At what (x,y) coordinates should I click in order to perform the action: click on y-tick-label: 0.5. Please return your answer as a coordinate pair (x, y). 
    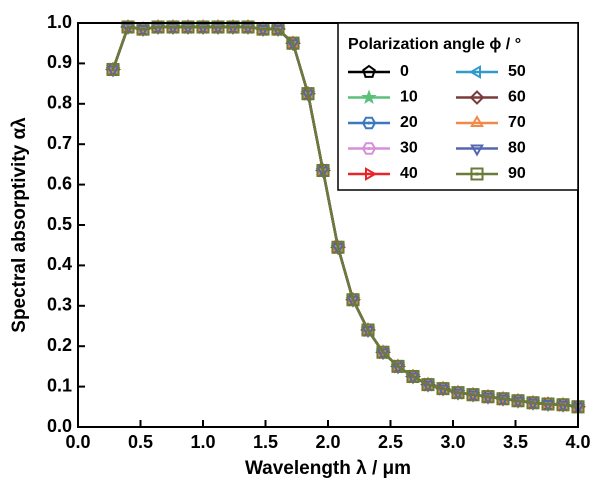
    Looking at the image, I should click on (59, 224).